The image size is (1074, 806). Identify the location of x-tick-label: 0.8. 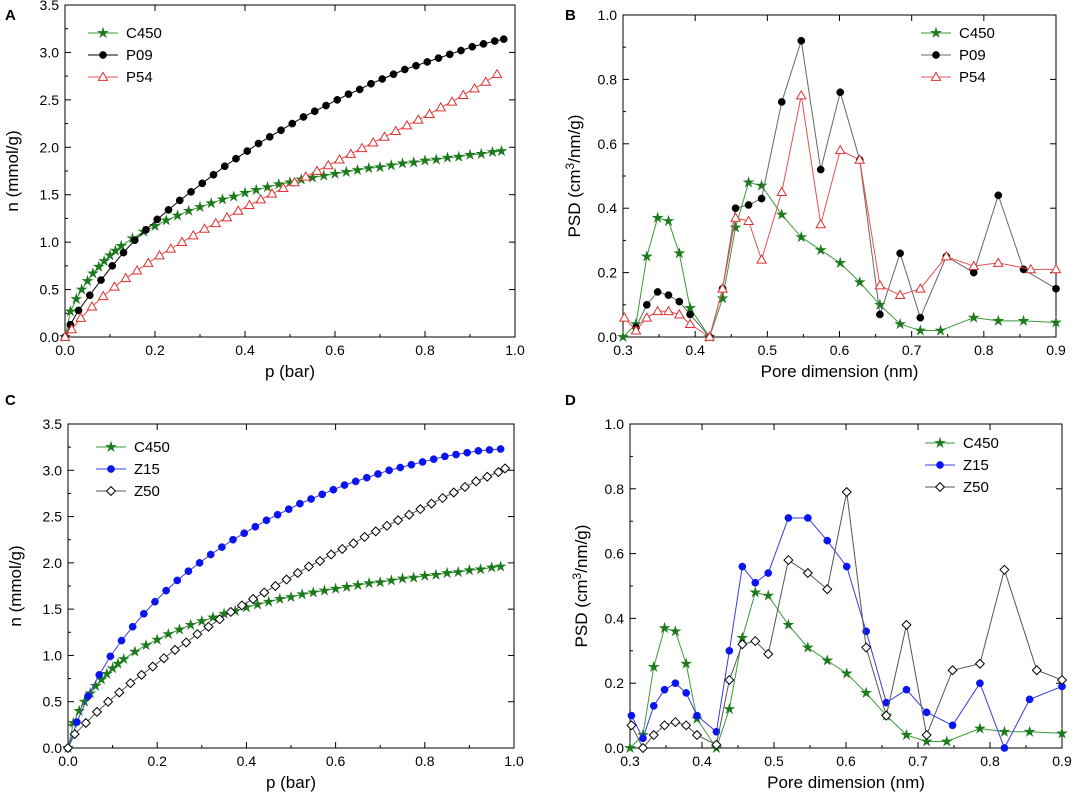
(984, 350).